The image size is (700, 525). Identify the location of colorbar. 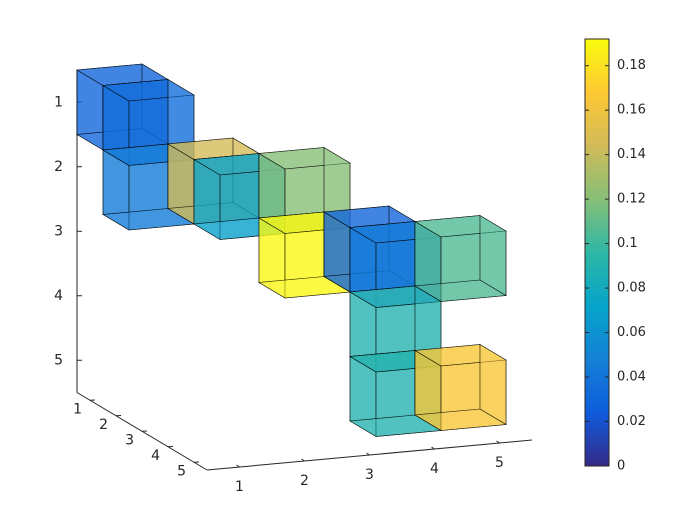
(597, 252).